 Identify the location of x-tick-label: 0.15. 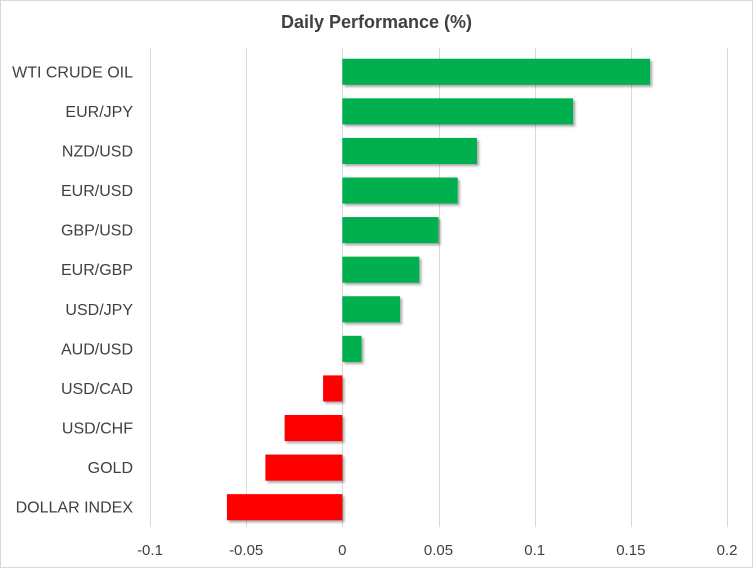
(630, 550).